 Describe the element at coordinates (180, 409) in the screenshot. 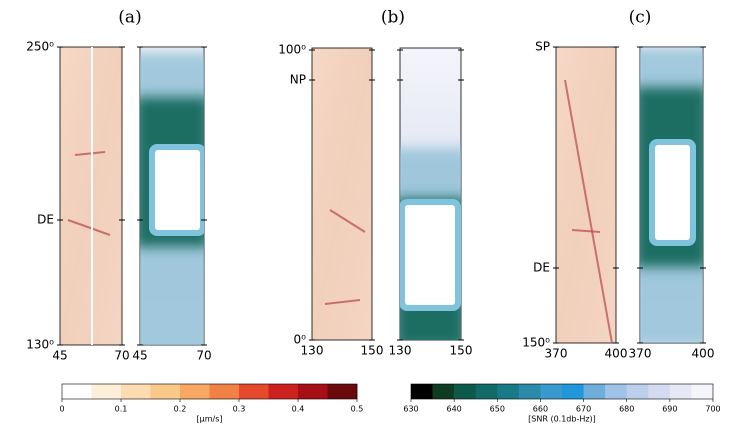

I see `colorbar-tick-label: 0.2` at that location.